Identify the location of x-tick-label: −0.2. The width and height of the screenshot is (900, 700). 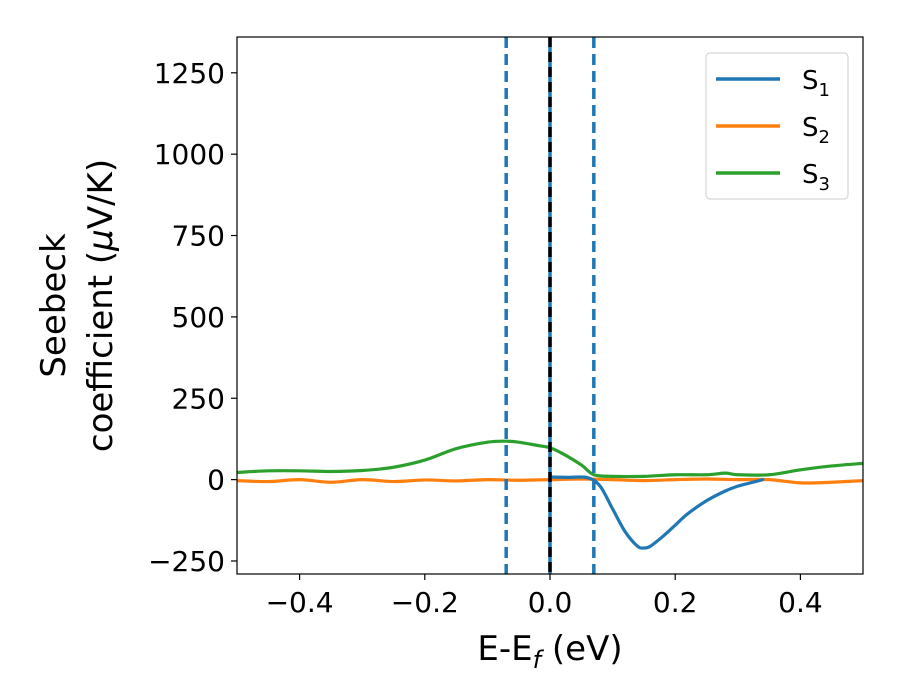
(425, 602).